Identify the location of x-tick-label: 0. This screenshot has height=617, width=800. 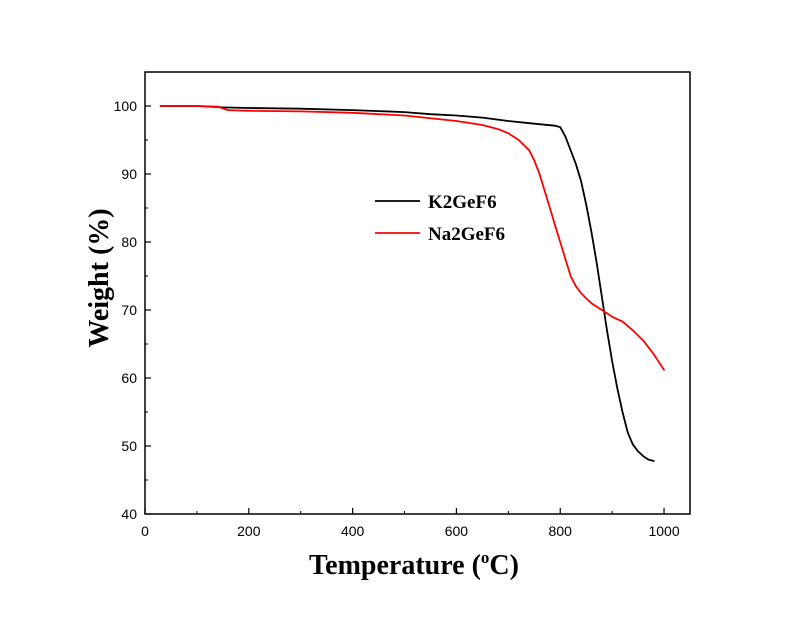
(145, 531).